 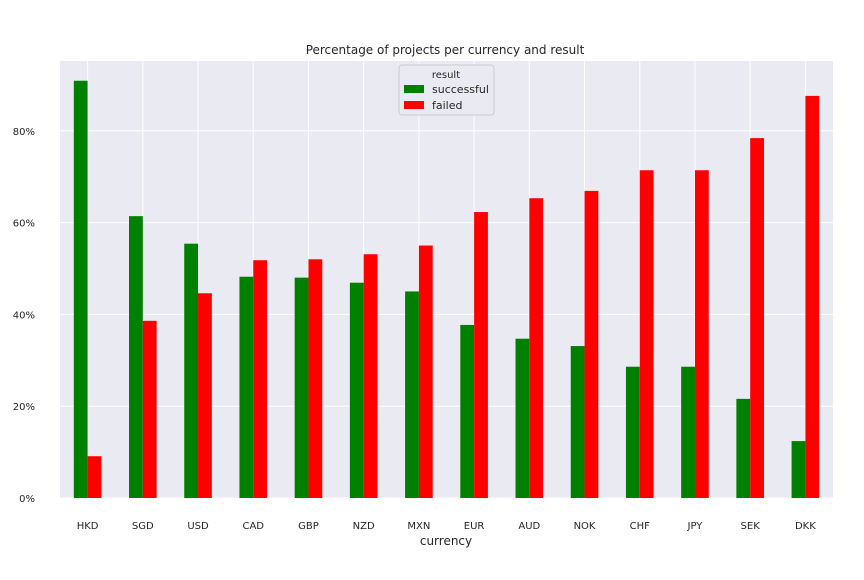 What do you see at coordinates (474, 526) in the screenshot?
I see `x-tick-label: EUR` at bounding box center [474, 526].